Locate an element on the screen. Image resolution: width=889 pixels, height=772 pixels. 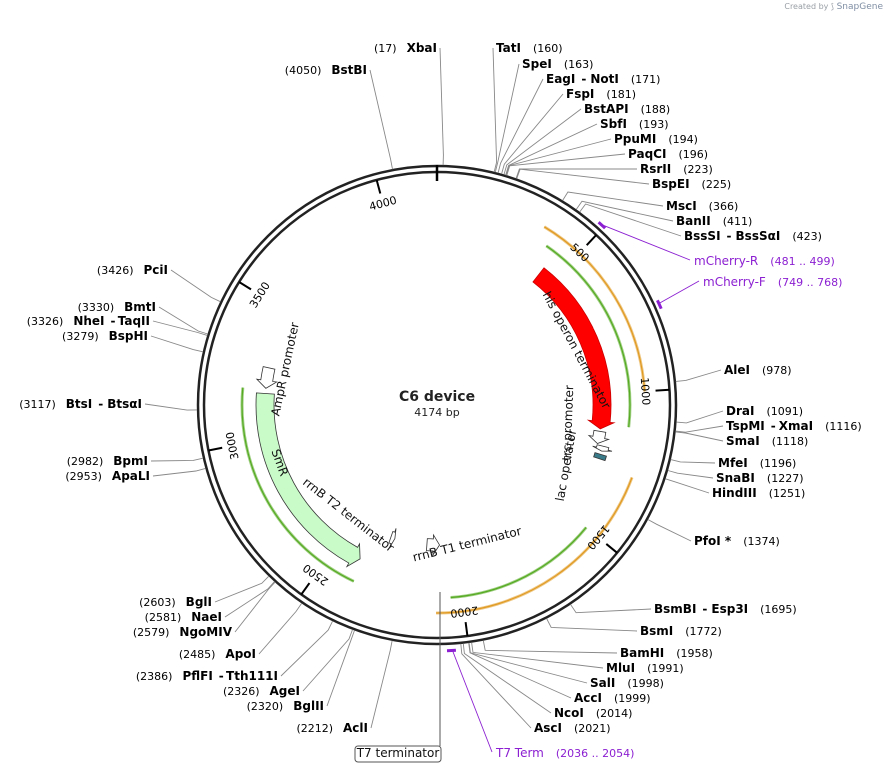
restriction-site-bsssi: BssSI - BssSαI (423) is located at coordinates (700, 223).